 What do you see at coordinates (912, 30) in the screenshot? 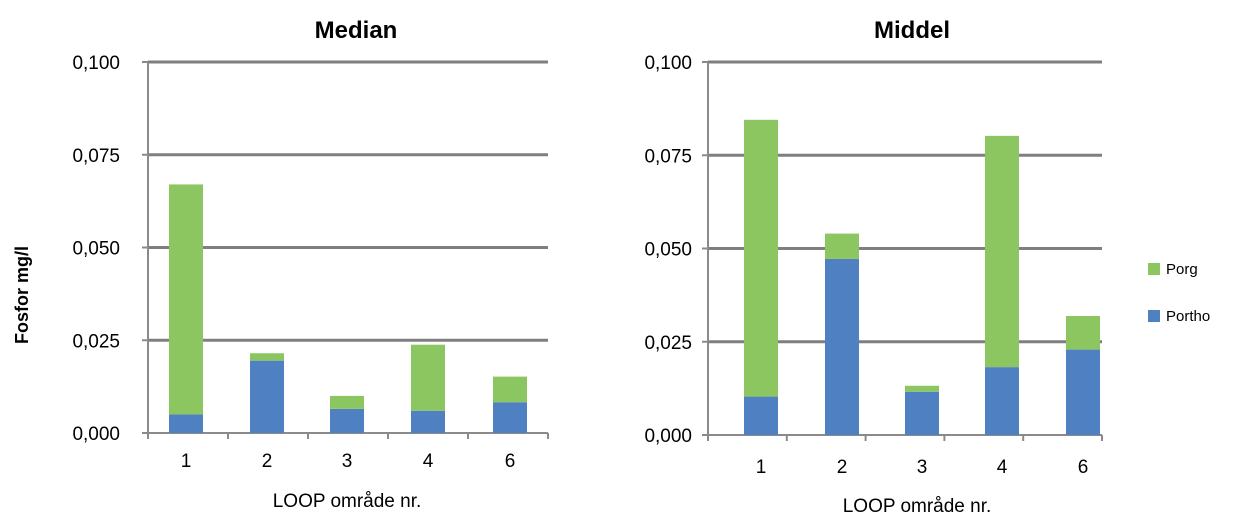
I see `middel-chart-title: Middel` at bounding box center [912, 30].